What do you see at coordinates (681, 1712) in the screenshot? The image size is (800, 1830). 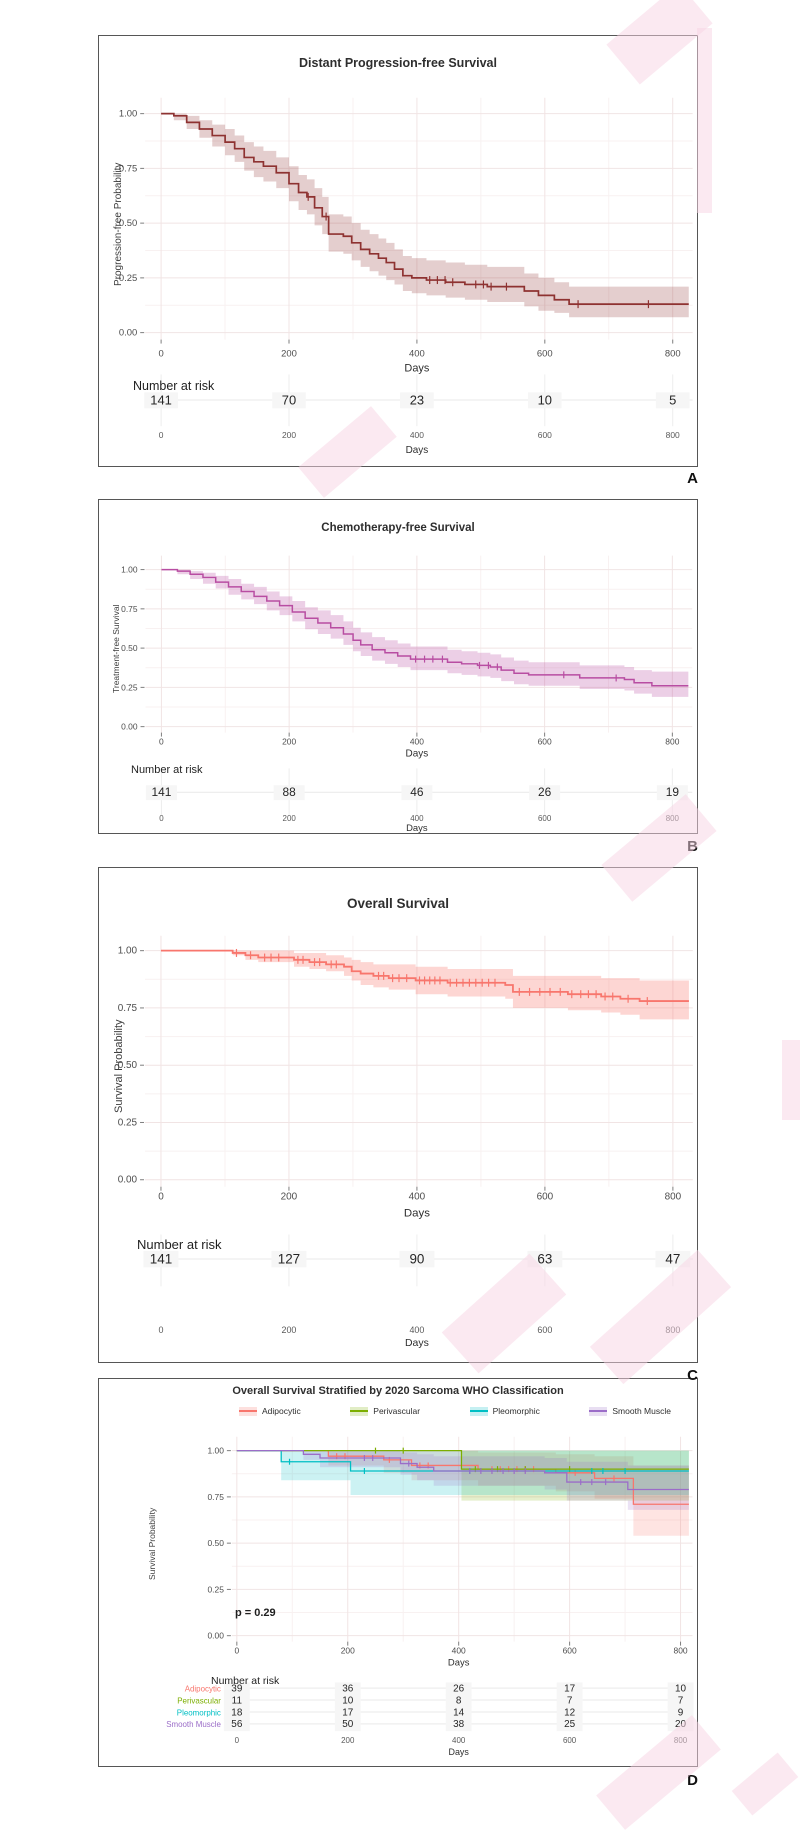 I see `risk-count: 9` at bounding box center [681, 1712].